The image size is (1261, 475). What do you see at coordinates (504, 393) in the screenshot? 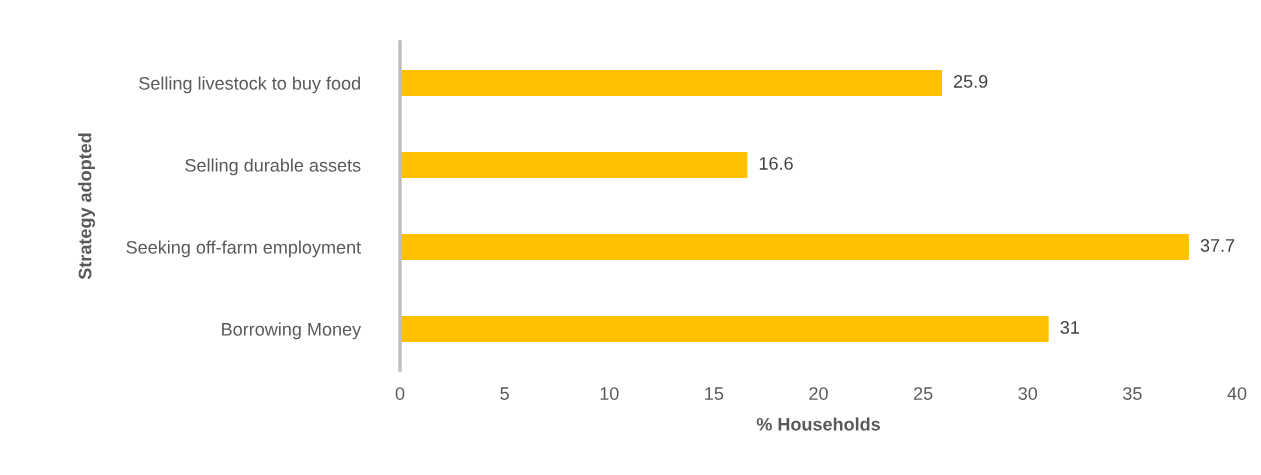
I see `x-tick-label: 5` at bounding box center [504, 393].